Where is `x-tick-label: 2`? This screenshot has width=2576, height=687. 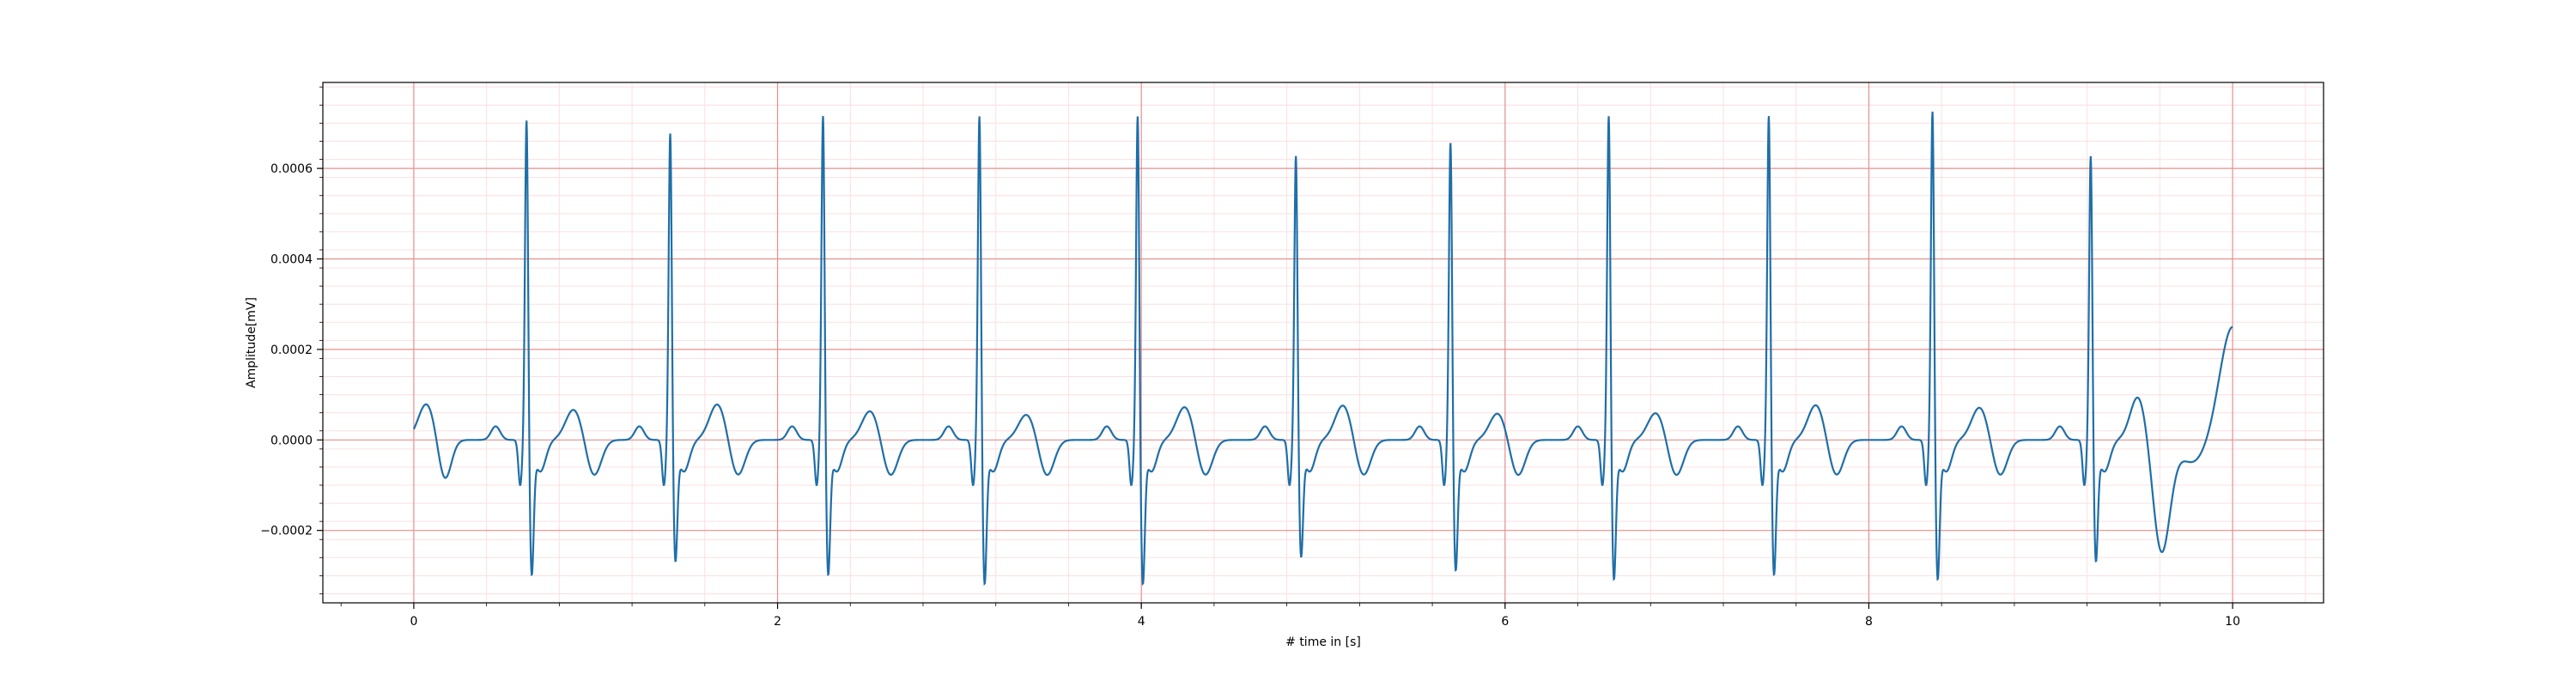
x-tick-label: 2 is located at coordinates (777, 622).